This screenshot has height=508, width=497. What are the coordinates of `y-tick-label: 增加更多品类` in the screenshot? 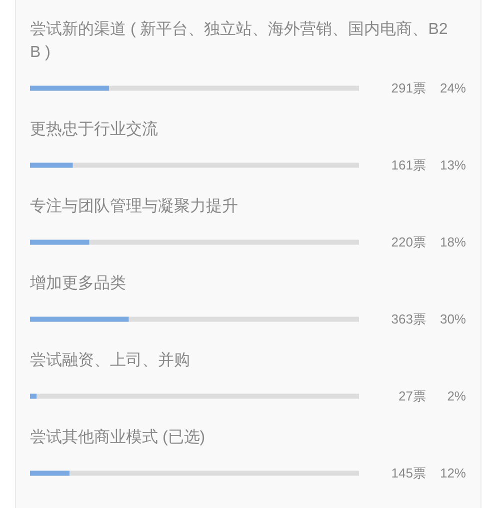 It's located at (77, 283).